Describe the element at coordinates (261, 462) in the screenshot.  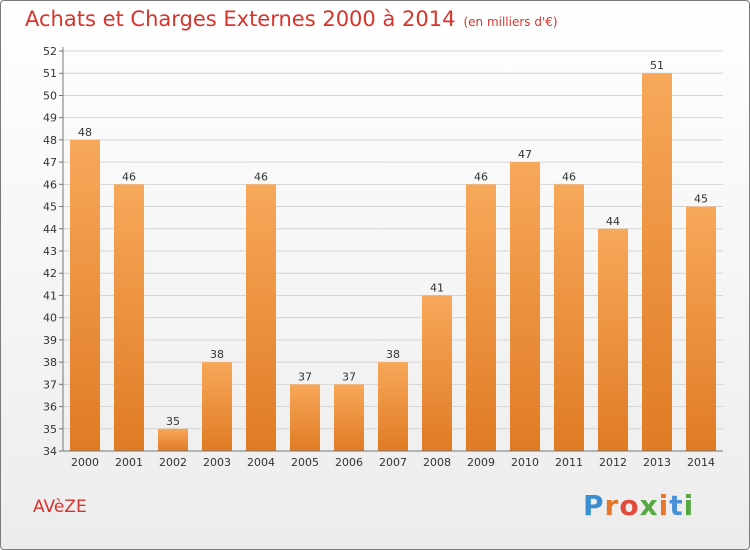
I see `x-tick-label: 2004` at that location.